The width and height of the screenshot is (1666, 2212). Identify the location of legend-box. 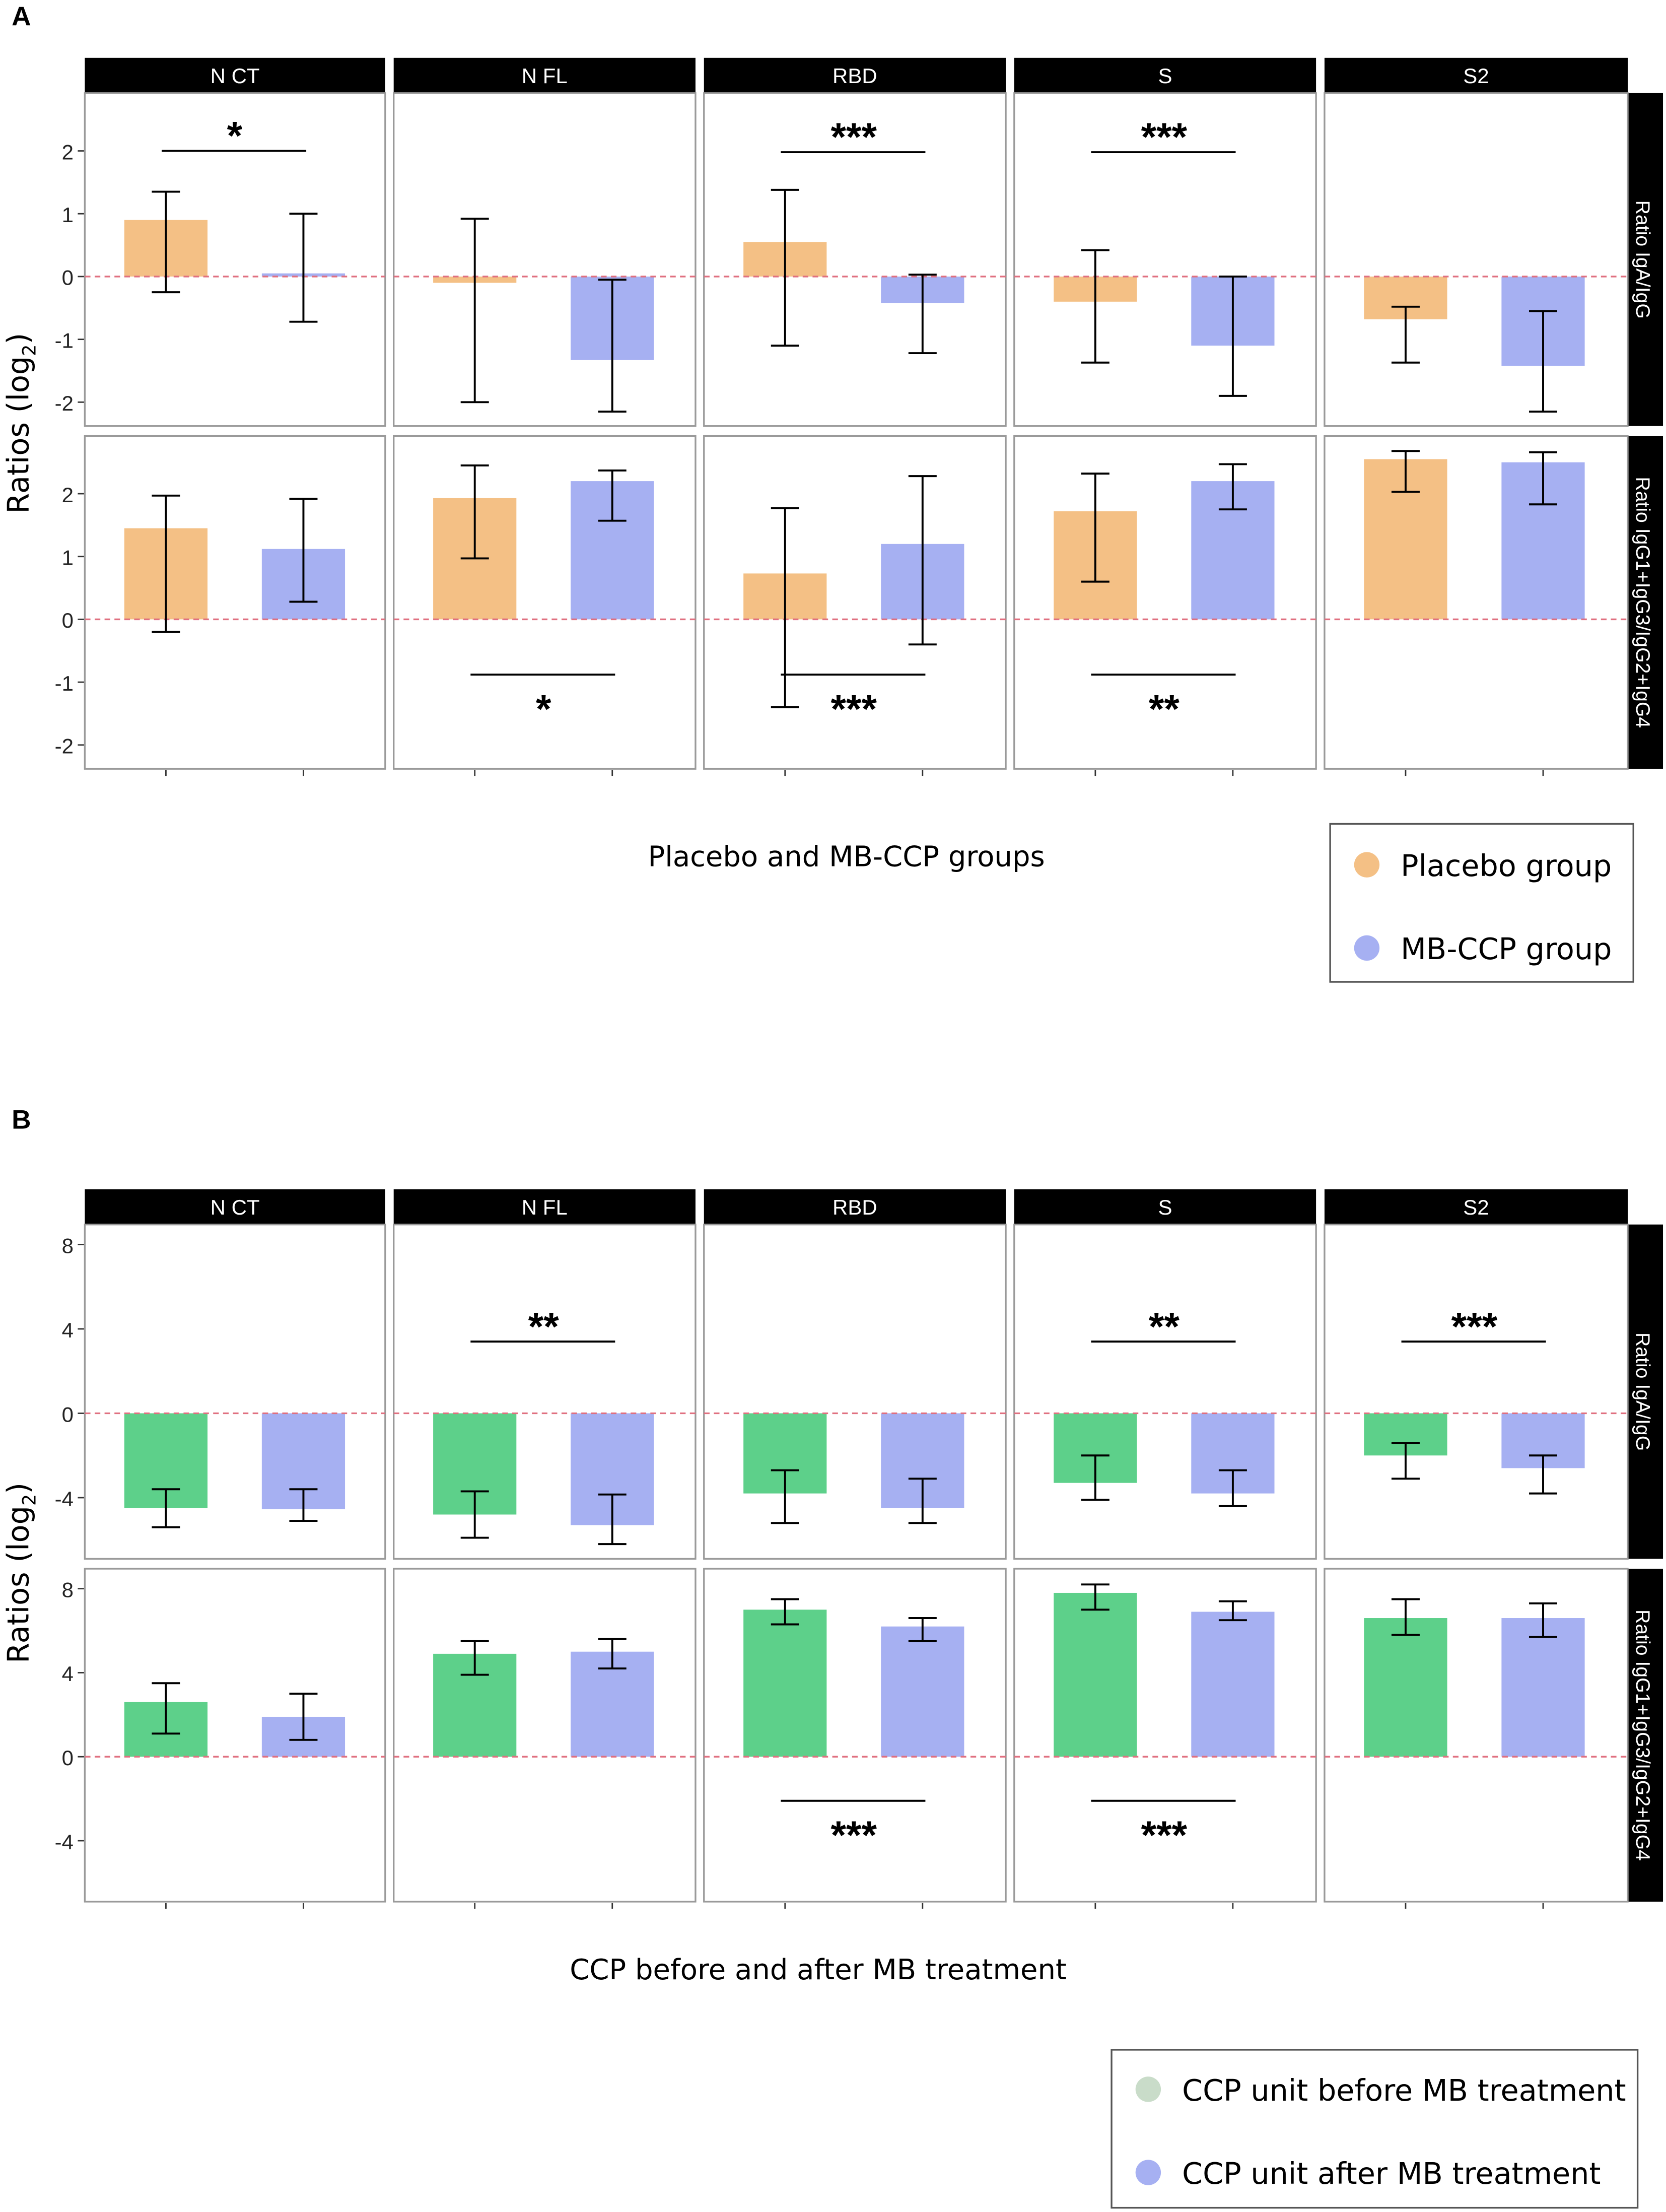
(1481, 903).